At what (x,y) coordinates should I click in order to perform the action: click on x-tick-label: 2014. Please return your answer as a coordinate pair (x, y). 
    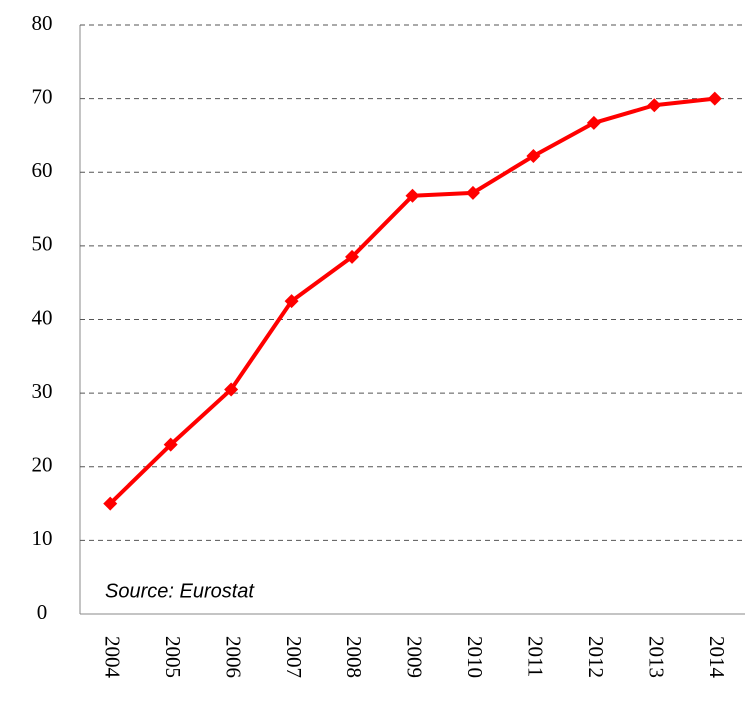
    Looking at the image, I should click on (717, 657).